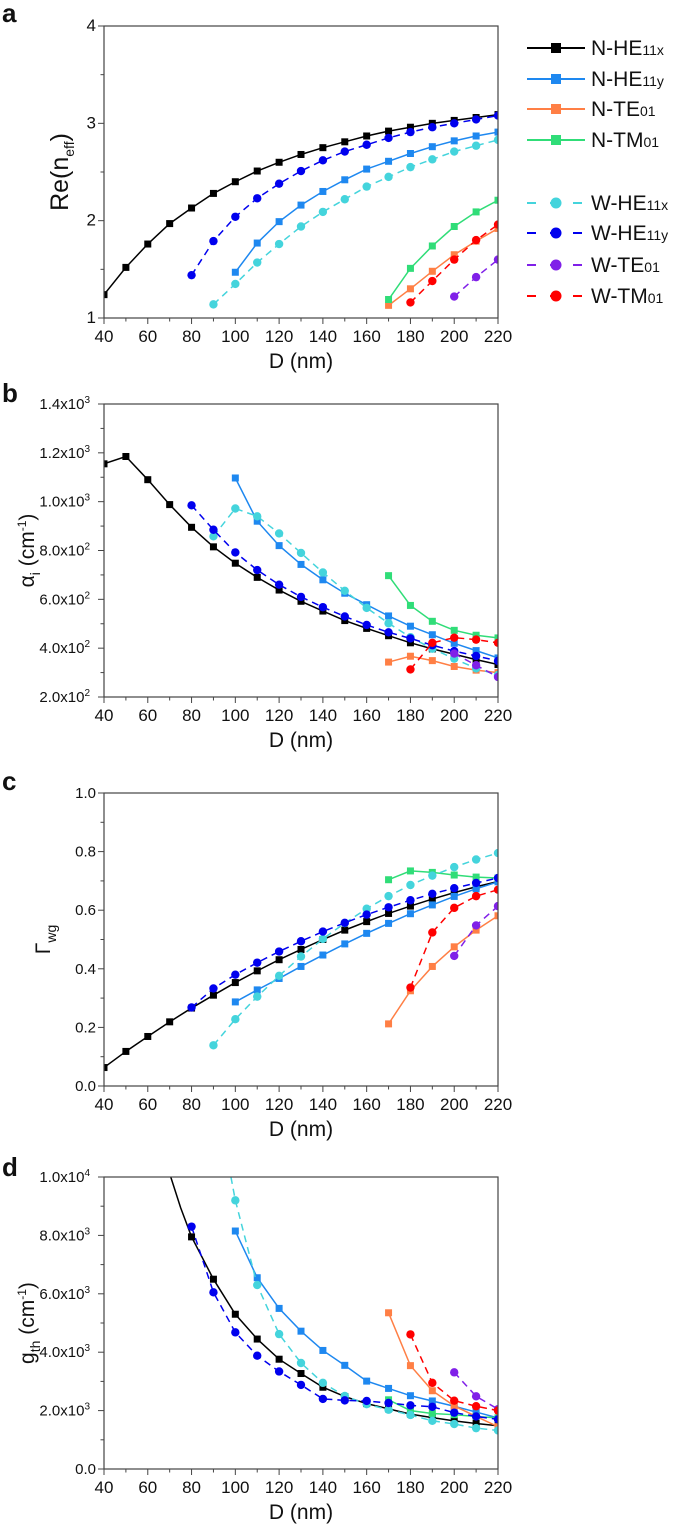 The image size is (685, 1529). I want to click on data-point-N-TM01, so click(454, 875).